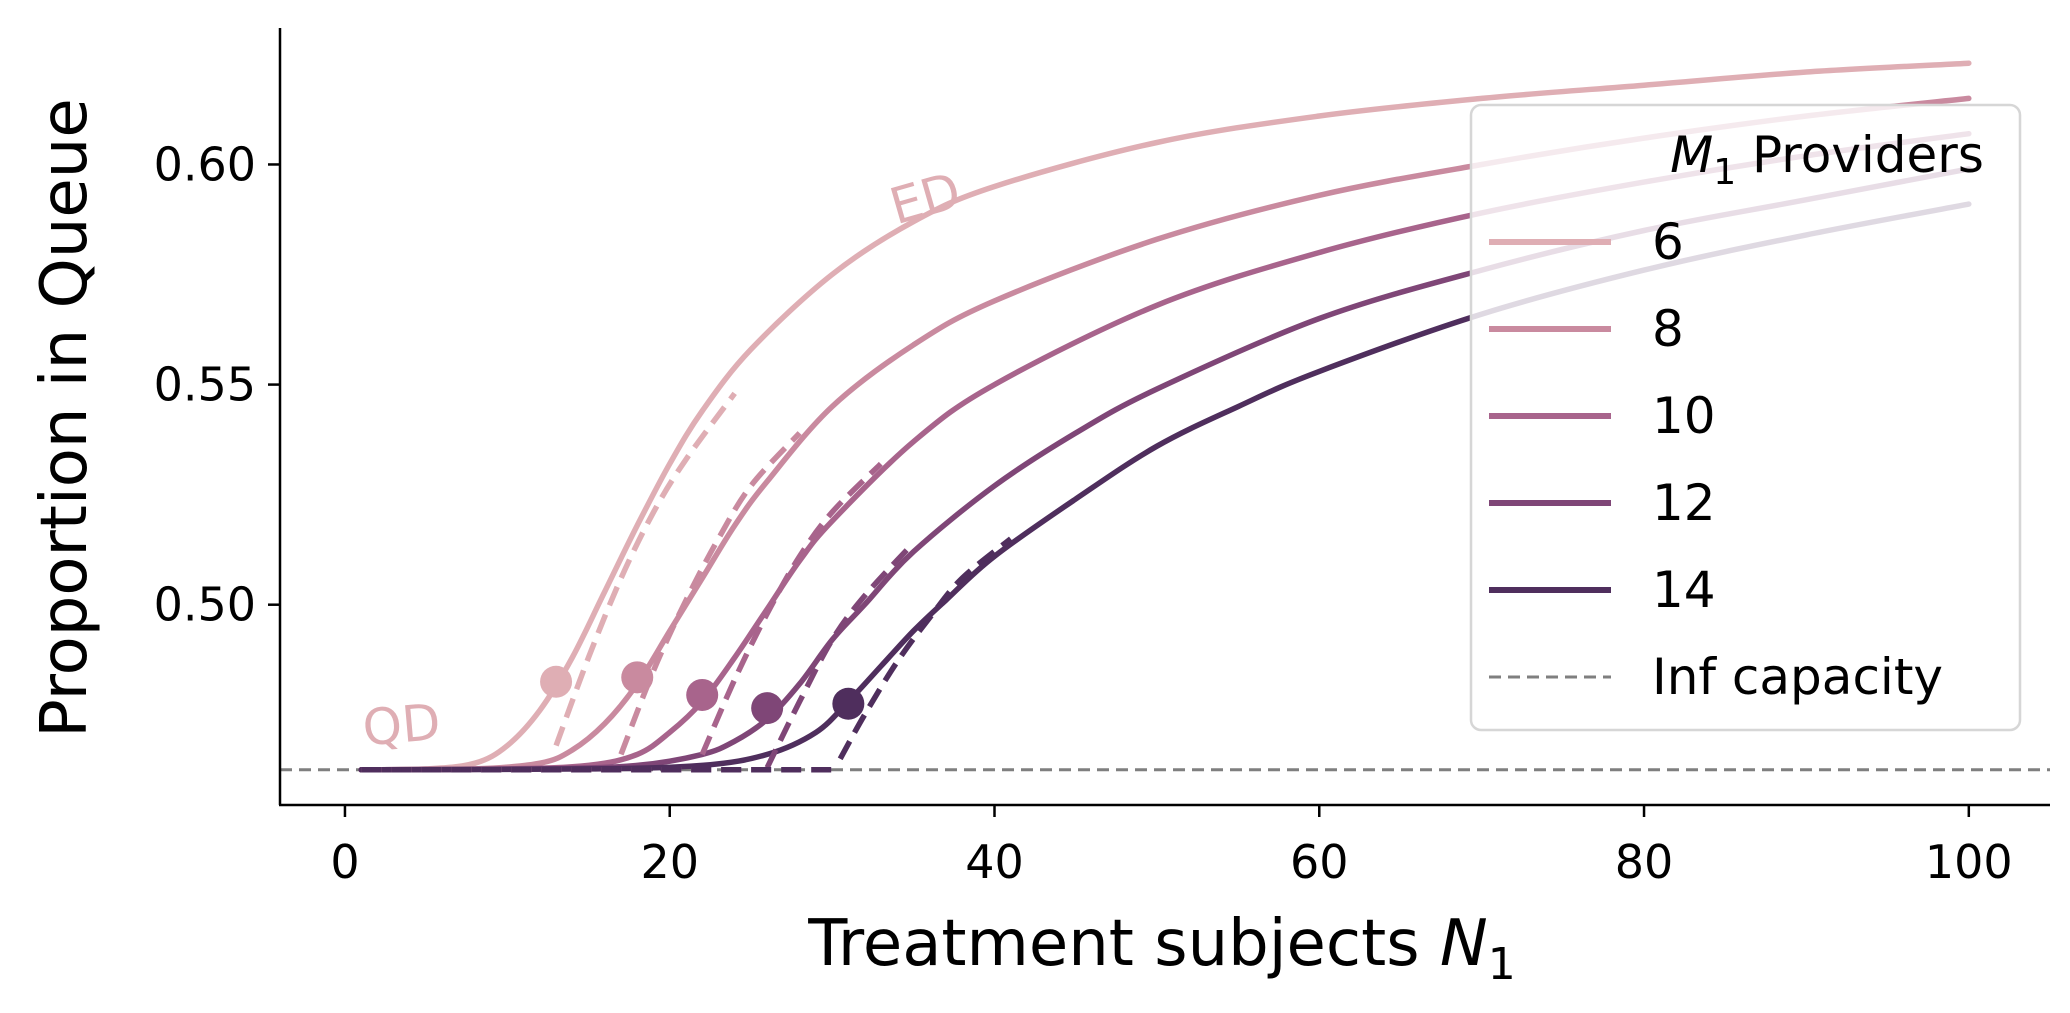 The height and width of the screenshot is (1013, 2070). I want to click on y-axis-title: Proportion in Queue, so click(65, 418).